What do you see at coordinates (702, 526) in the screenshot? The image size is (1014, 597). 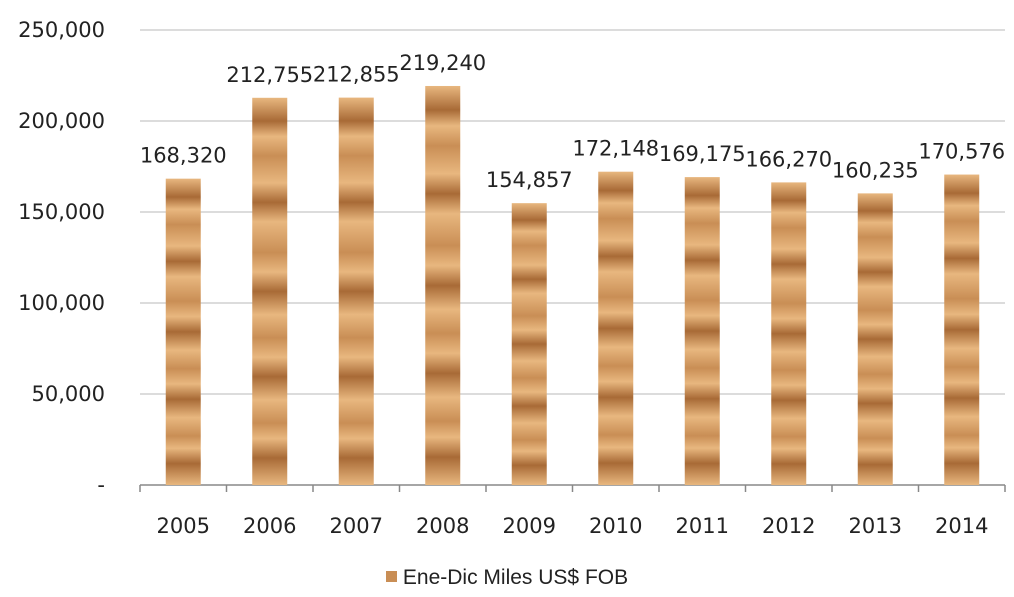 I see `x-tick-label: 2011` at bounding box center [702, 526].